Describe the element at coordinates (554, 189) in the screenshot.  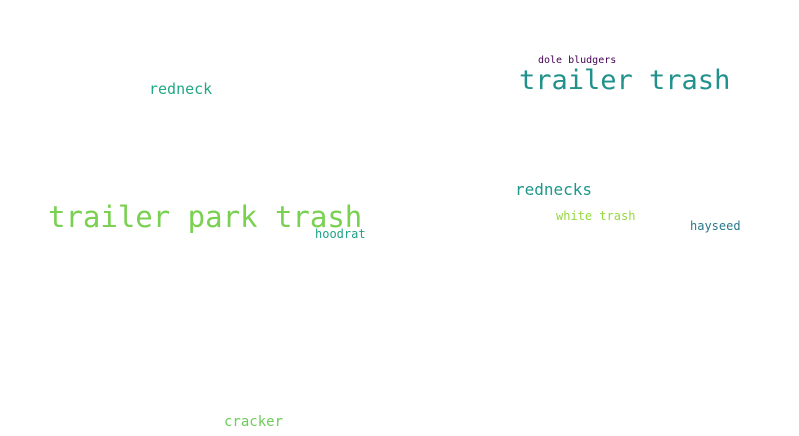
I see `word-rednecks: rednecks` at that location.